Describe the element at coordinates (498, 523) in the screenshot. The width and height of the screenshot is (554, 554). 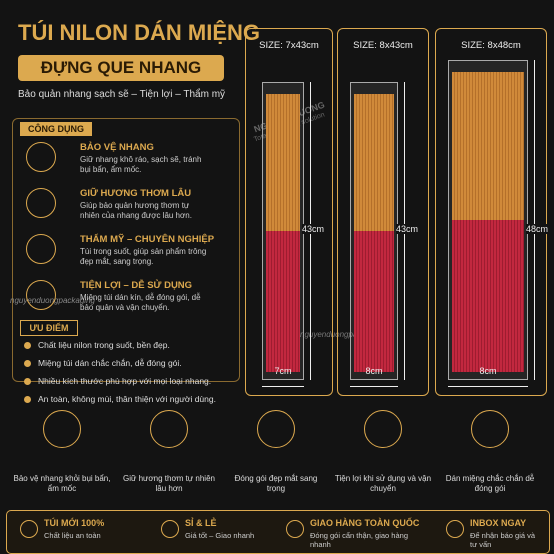
I see `footer-title: INBOX NGAY` at that location.